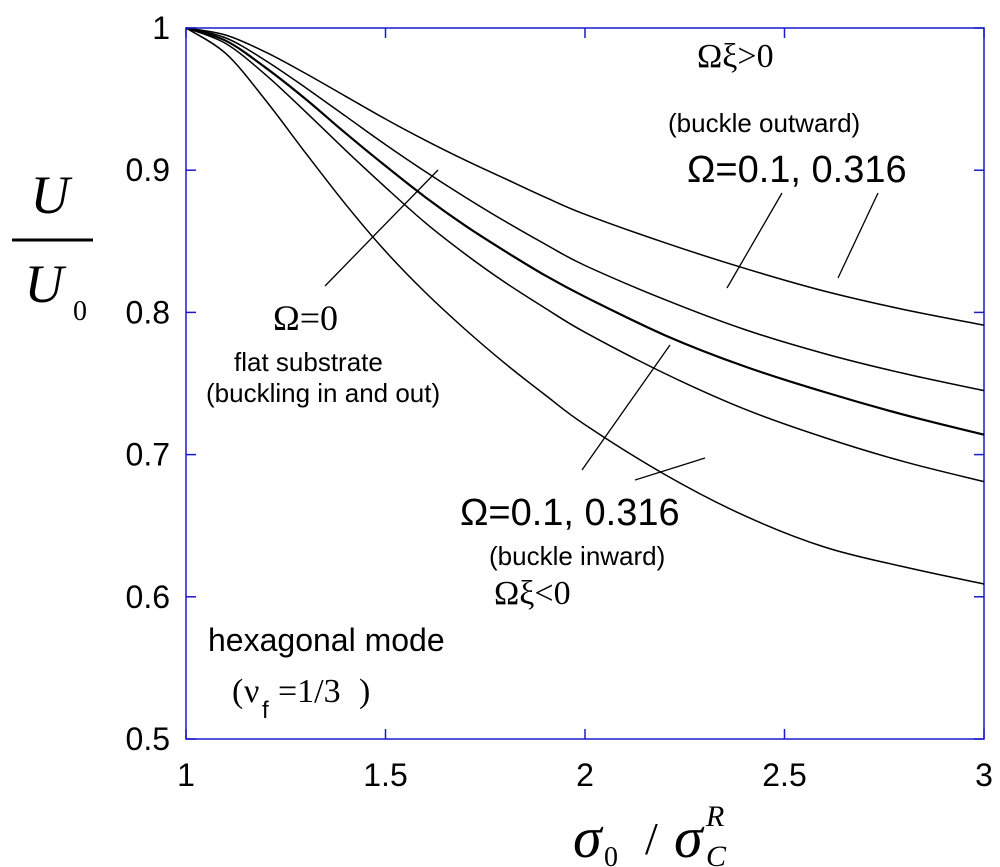 This screenshot has width=1000, height=867. What do you see at coordinates (585, 775) in the screenshot?
I see `x-tick-label: 2` at bounding box center [585, 775].